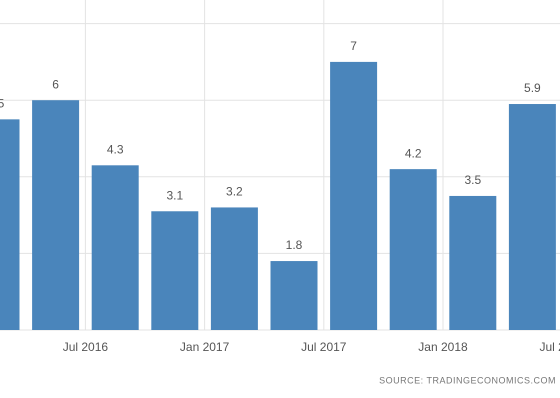 This screenshot has height=398, width=560. I want to click on x-tick-label: Jul 2017, so click(324, 347).